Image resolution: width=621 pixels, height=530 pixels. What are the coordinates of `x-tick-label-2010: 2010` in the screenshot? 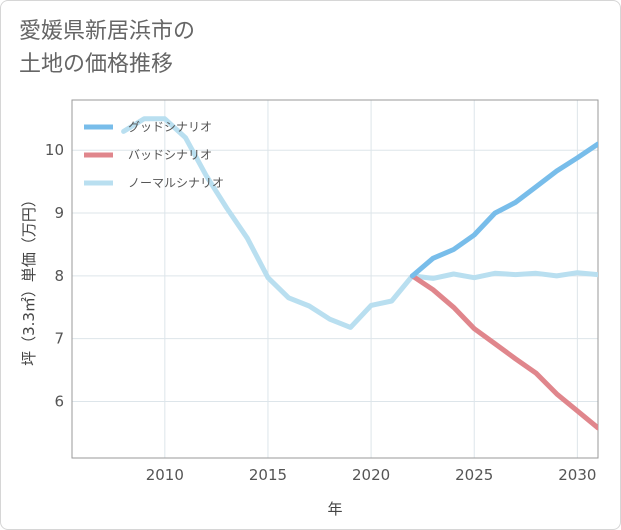 It's located at (165, 475).